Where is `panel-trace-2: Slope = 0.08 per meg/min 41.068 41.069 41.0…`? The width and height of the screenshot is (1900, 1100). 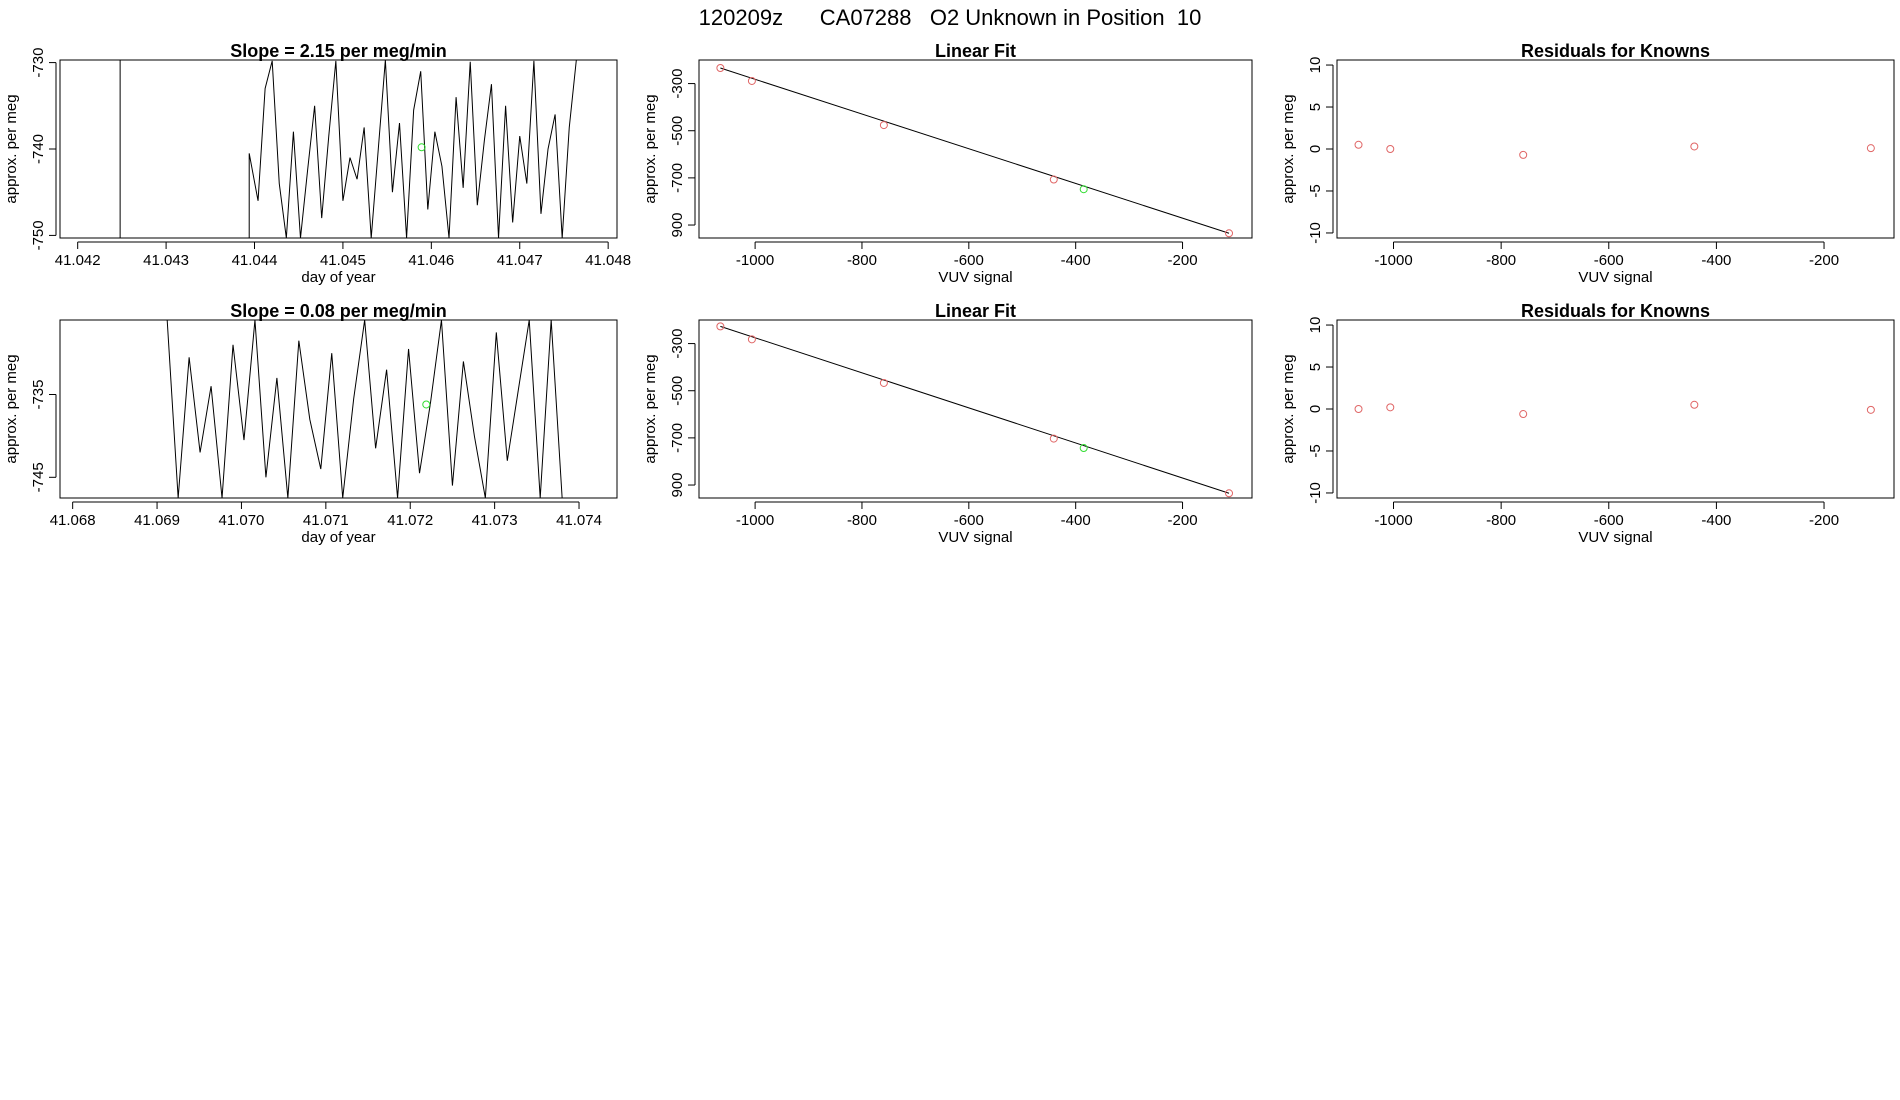 panel-trace-2: Slope = 0.08 per meg/min 41.068 41.069 41.0… is located at coordinates (310, 423).